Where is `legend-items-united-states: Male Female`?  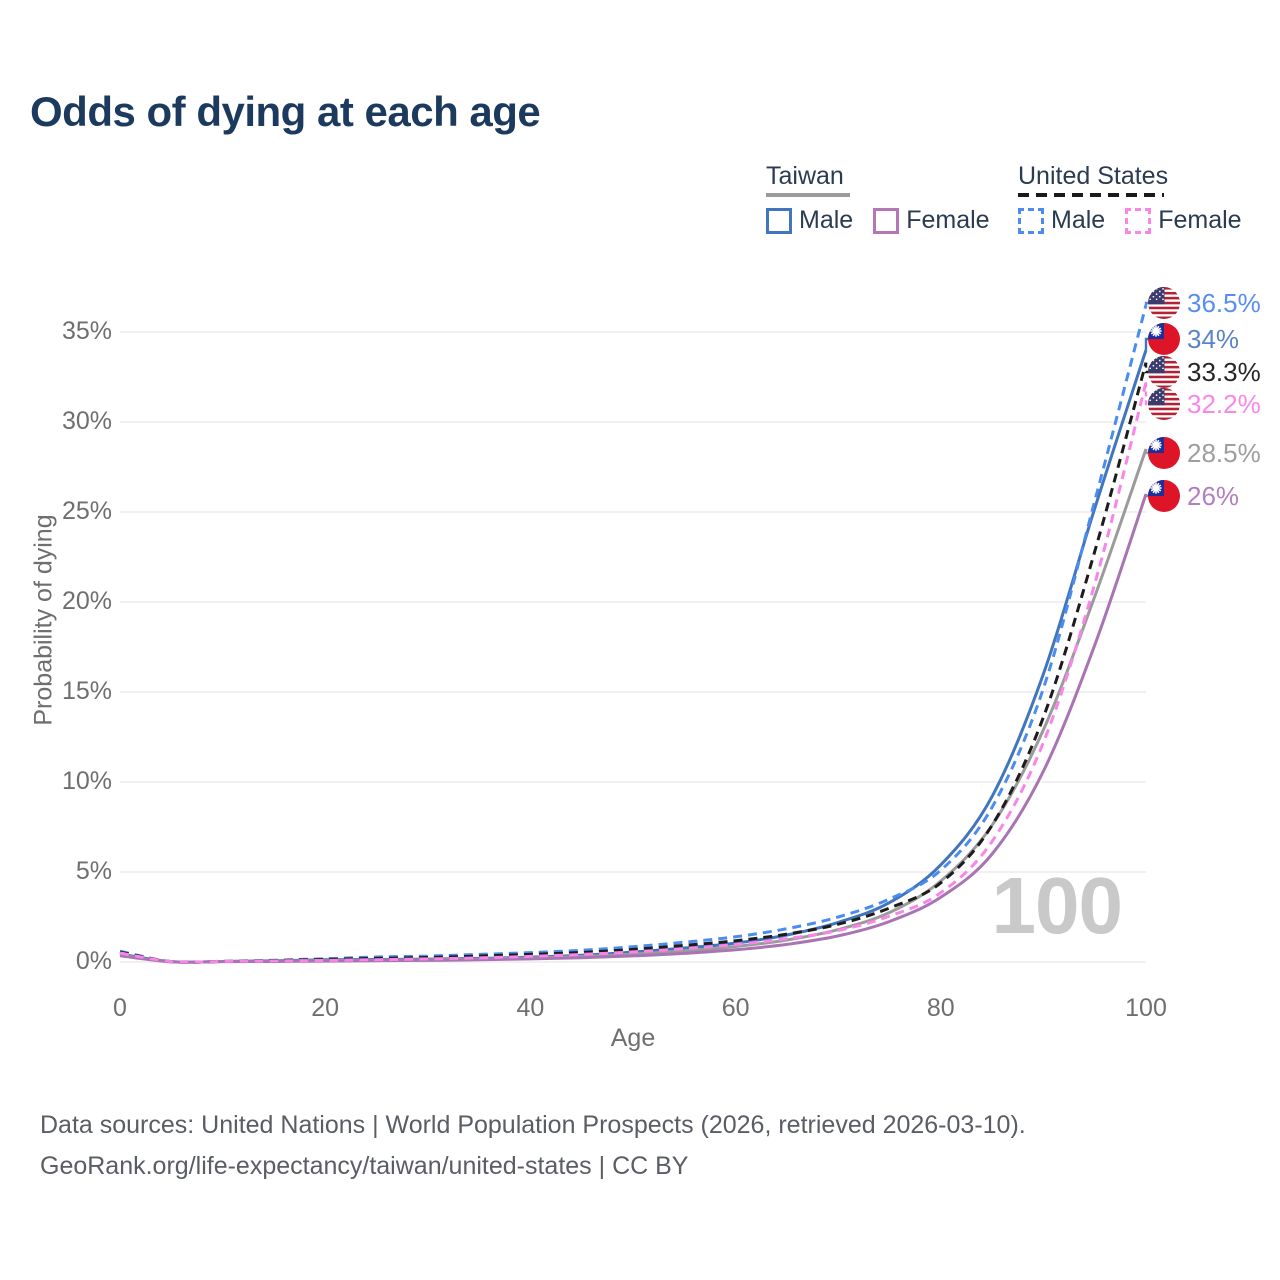 legend-items-united-states: Male Female is located at coordinates (1130, 220).